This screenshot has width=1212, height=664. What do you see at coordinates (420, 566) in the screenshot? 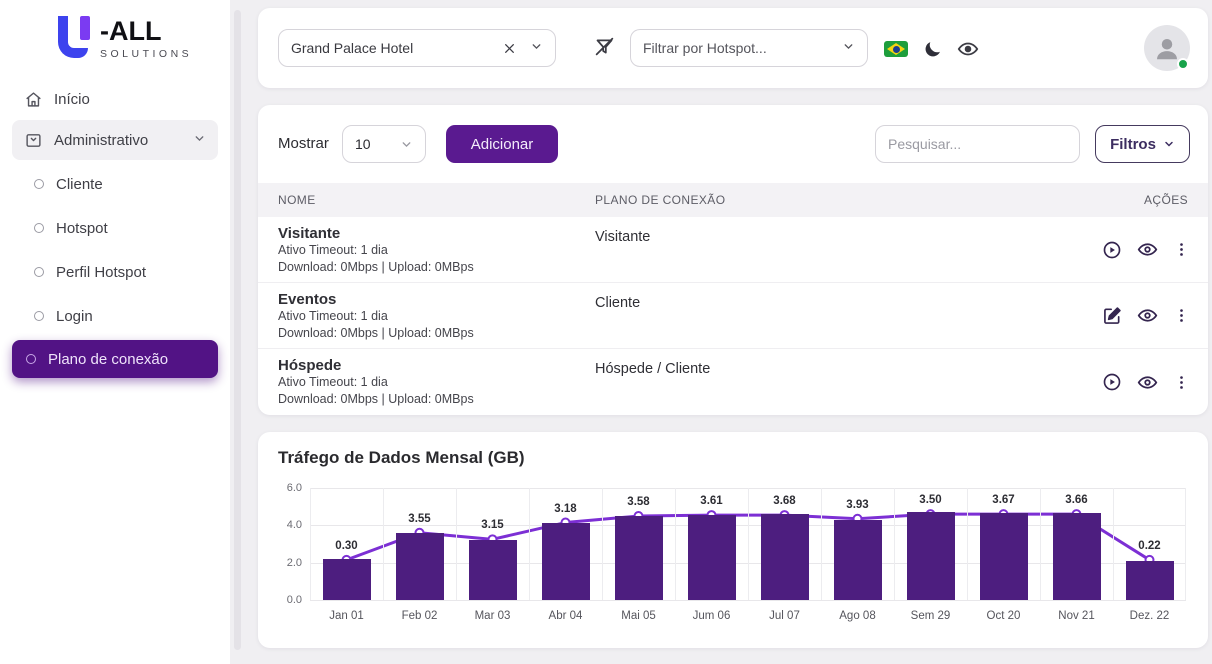
I see `bar-Feb 02` at bounding box center [420, 566].